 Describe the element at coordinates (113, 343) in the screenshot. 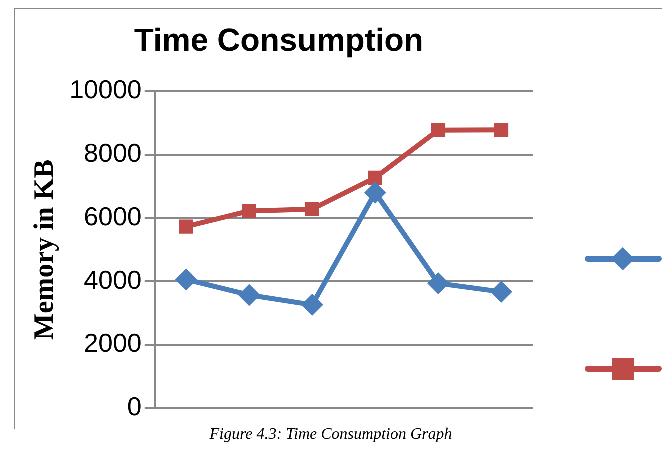

I see `y-tick-label: 2000` at that location.